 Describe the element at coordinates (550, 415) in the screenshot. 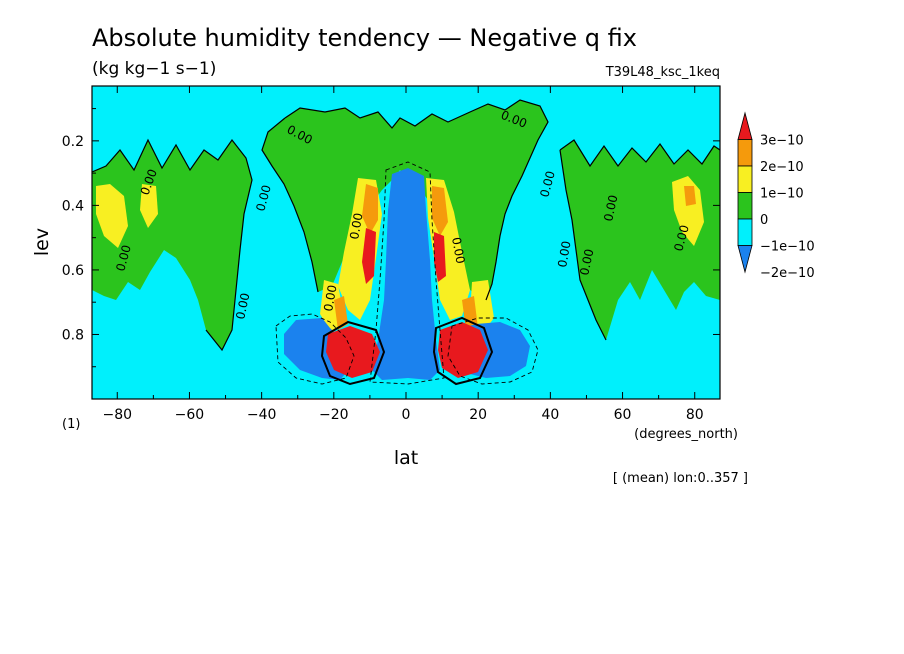

I see `x-tick-label: 40` at that location.